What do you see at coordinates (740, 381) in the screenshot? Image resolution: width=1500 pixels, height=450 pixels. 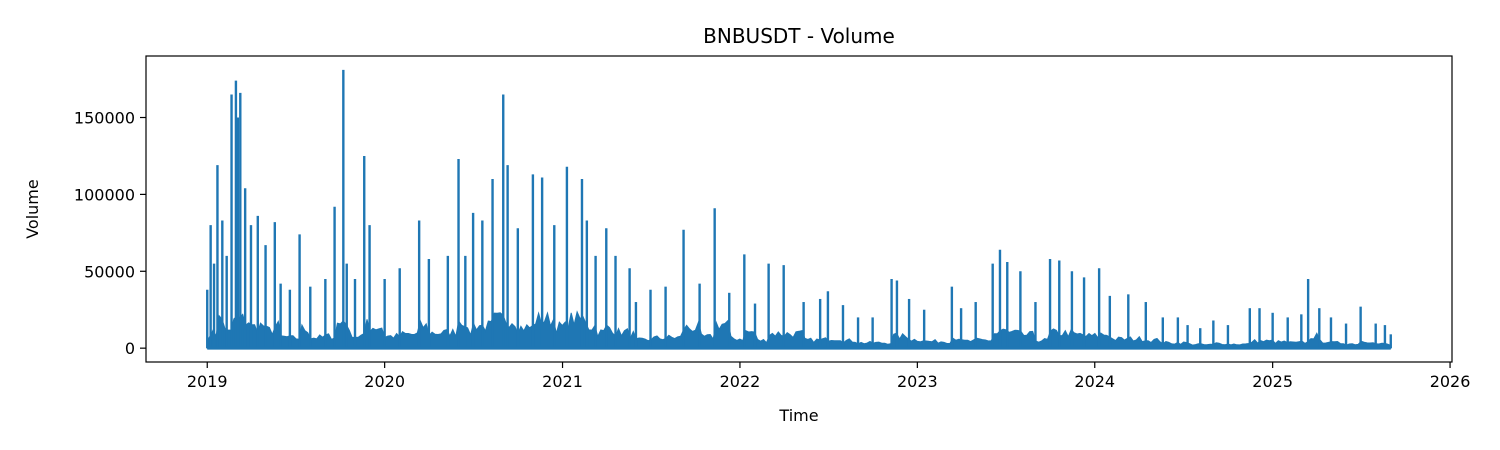 I see `x-tick-label-2022: 2022` at bounding box center [740, 381].